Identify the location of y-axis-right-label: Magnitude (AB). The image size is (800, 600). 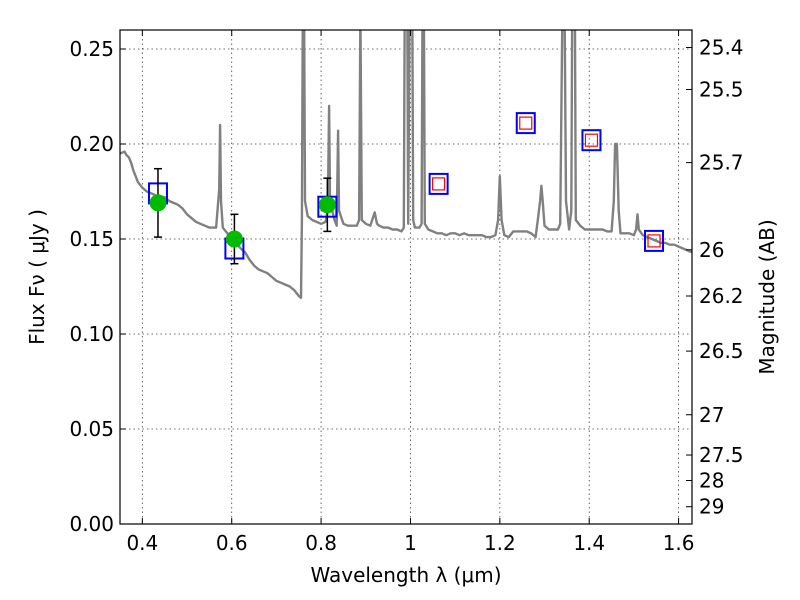
(767, 296).